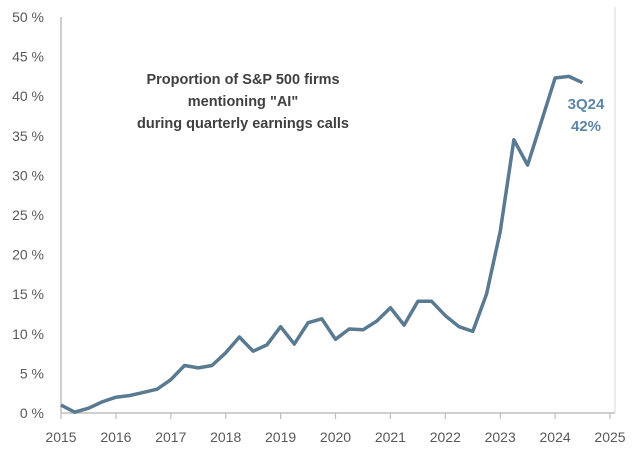 This screenshot has width=636, height=450. Describe the element at coordinates (28, 57) in the screenshot. I see `y-tick-label: 45 %` at that location.